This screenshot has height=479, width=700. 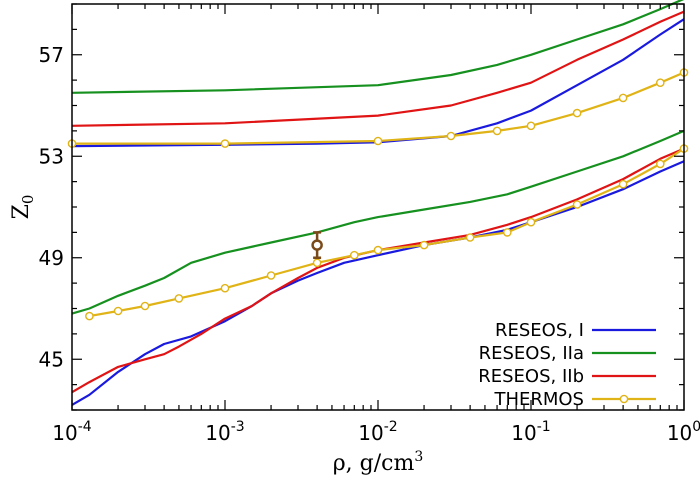 I want to click on legend-label-2: RESEOS, IIb, so click(x=531, y=376).